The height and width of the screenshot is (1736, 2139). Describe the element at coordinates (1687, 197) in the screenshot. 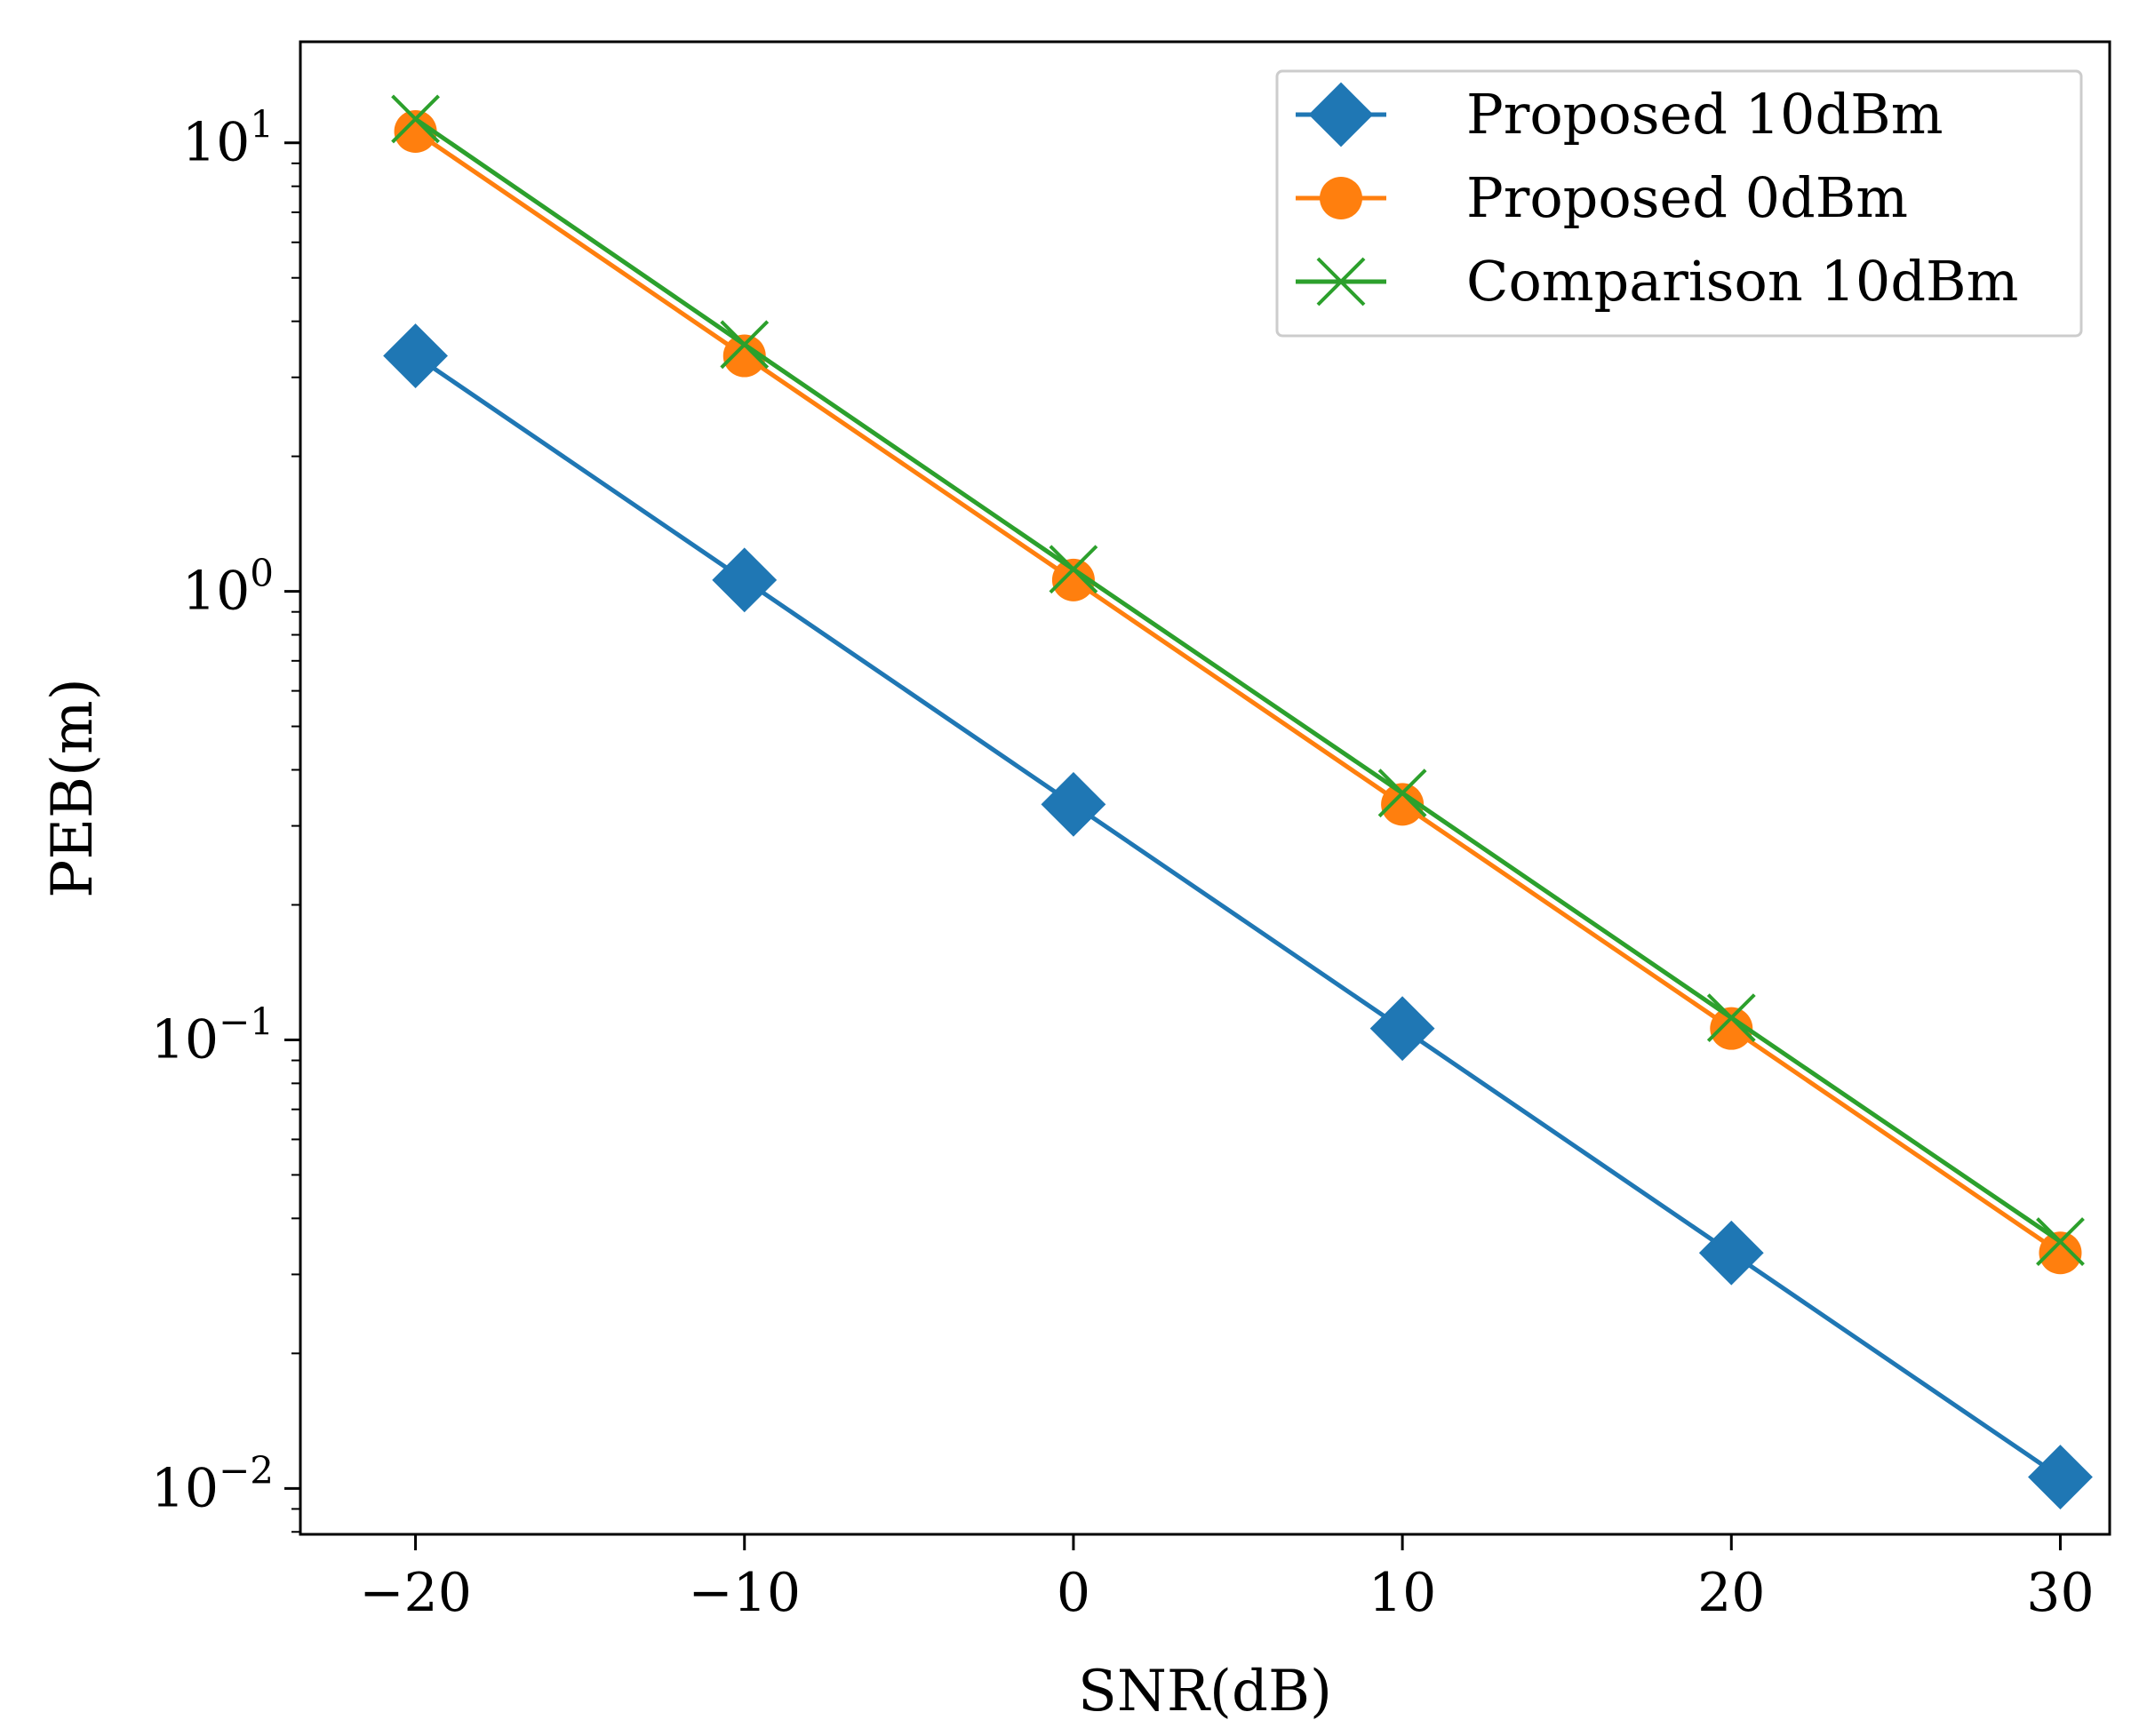

I see `legend-label: Proposed 0dBm` at that location.